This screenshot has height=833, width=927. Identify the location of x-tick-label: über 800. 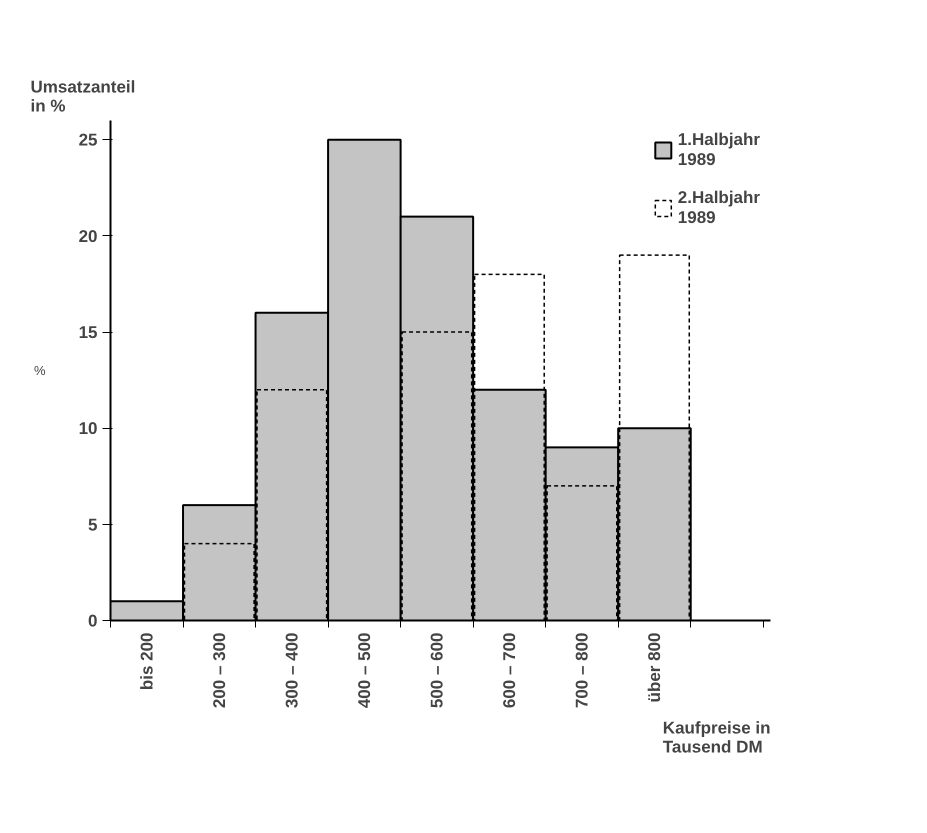
(654, 667).